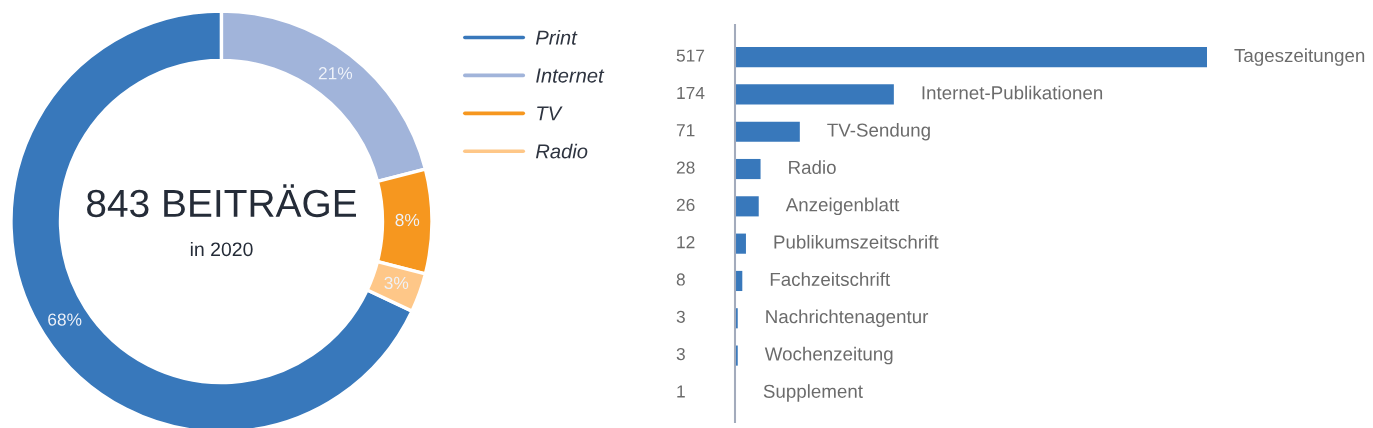 This screenshot has height=428, width=1373. I want to click on data-label: 26, so click(685, 204).